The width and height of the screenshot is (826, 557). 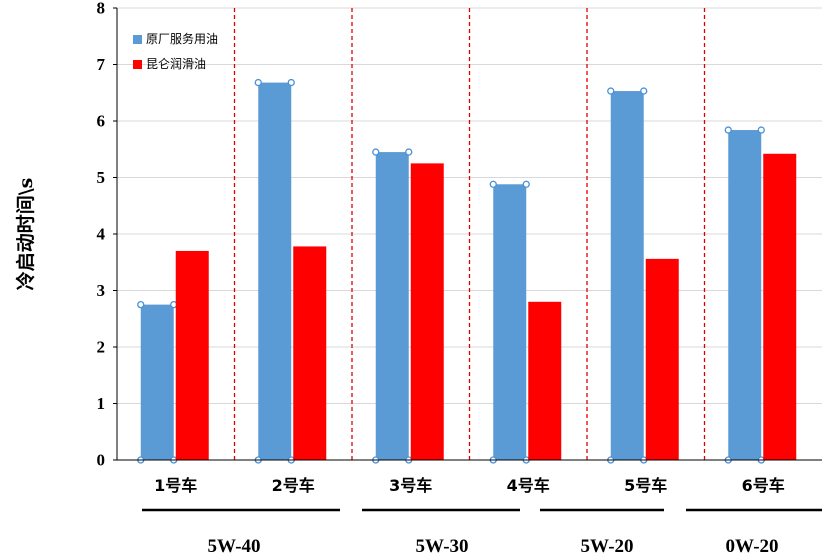 I want to click on group-label: 5W-20, so click(x=606, y=546).